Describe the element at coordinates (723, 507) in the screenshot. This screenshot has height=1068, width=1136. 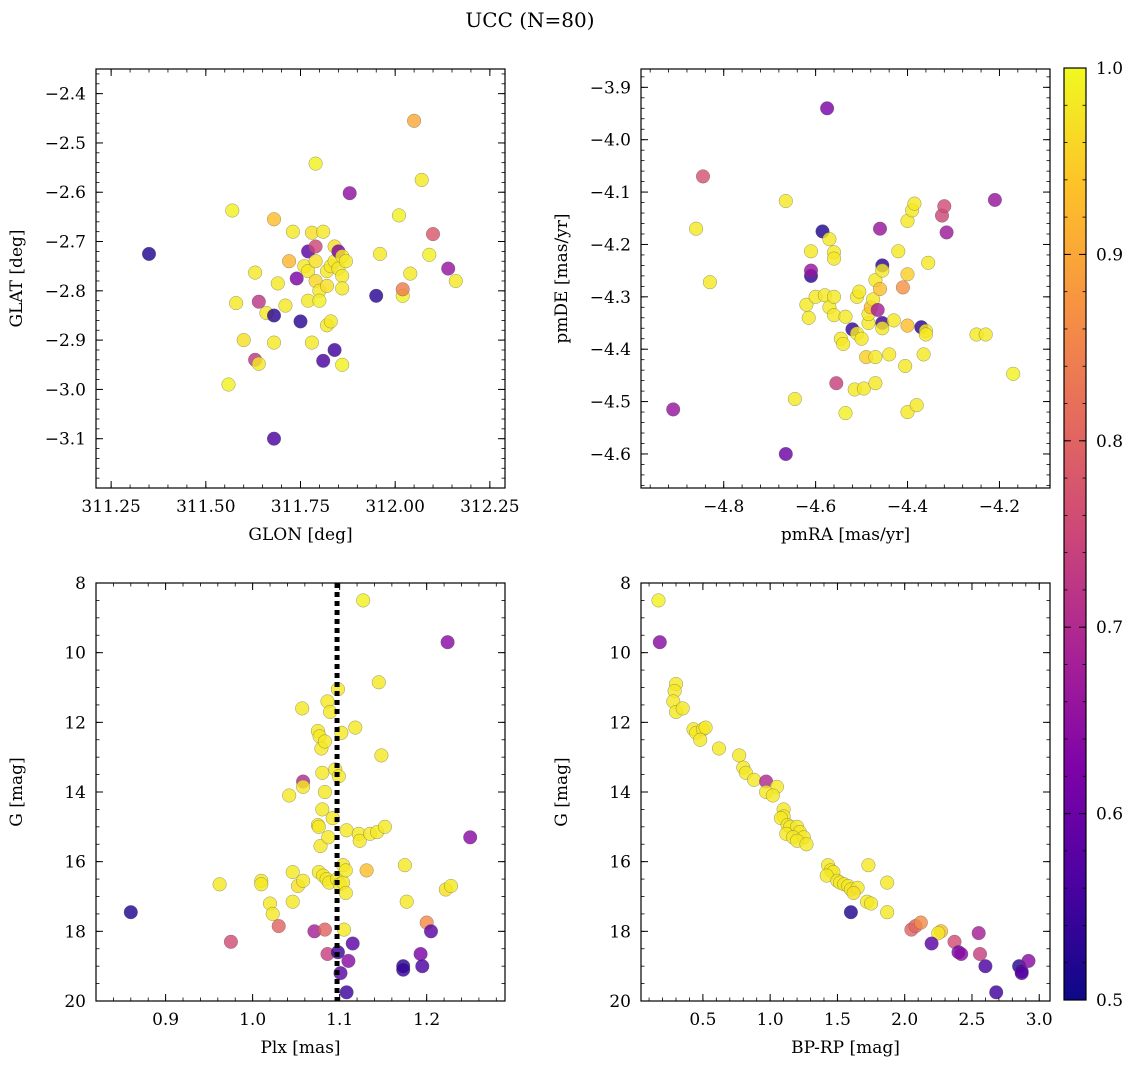
I see `x-tick-label: −4.8` at that location.